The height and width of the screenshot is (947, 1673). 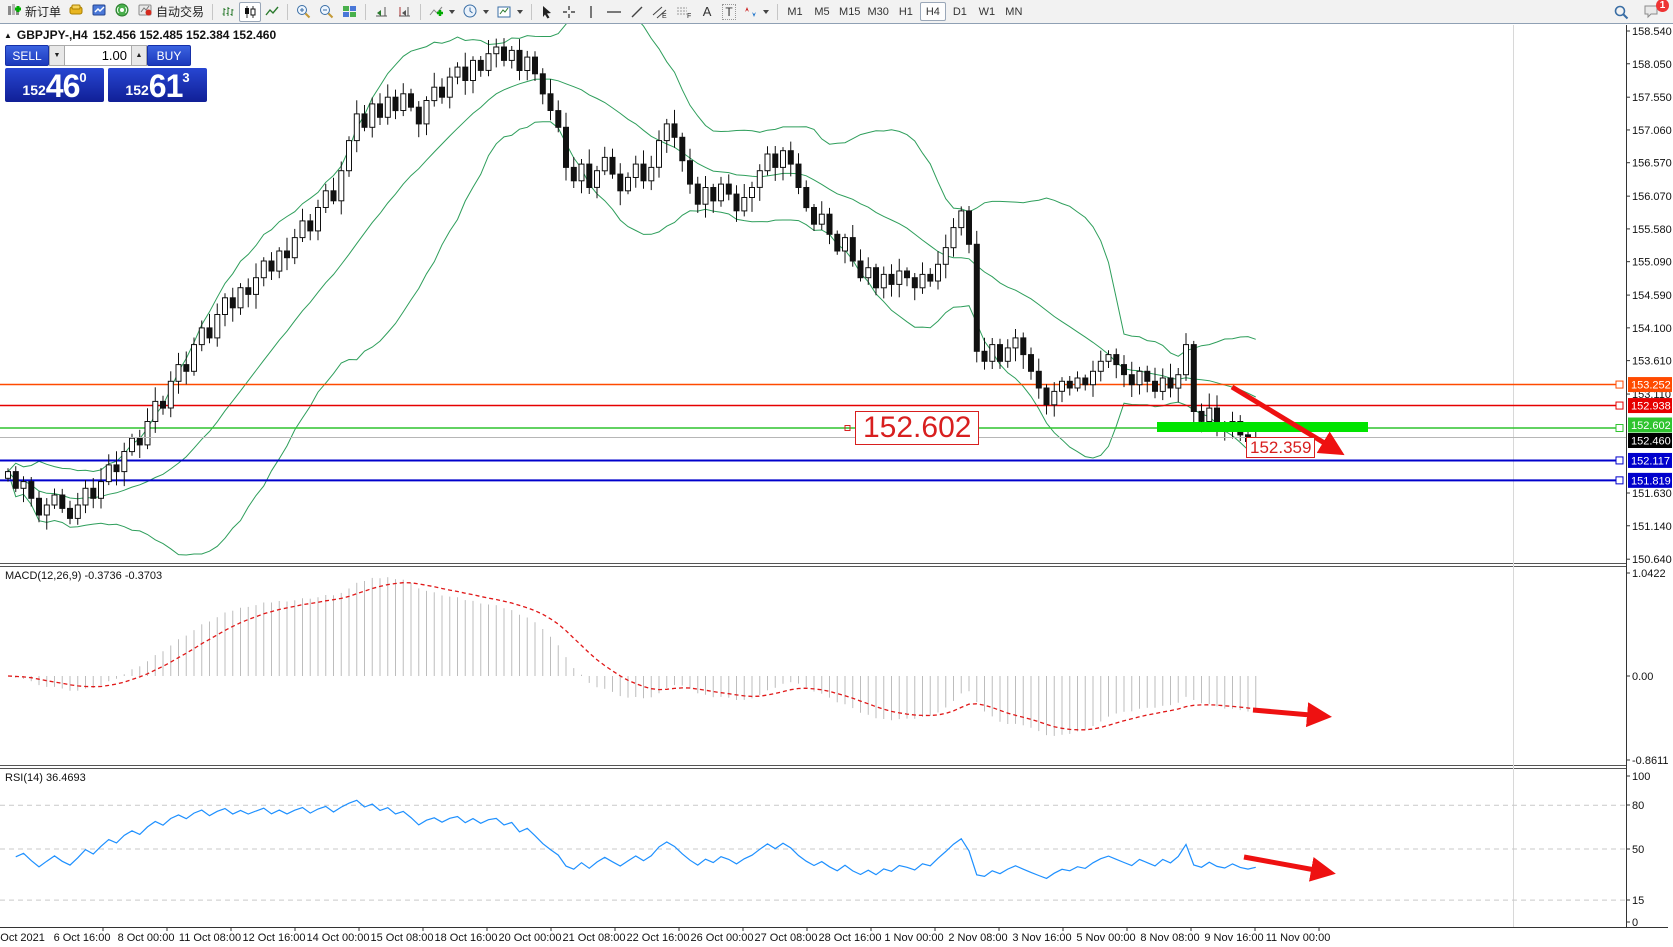 I want to click on price-tick-label: 156.570, so click(x=1652, y=164).